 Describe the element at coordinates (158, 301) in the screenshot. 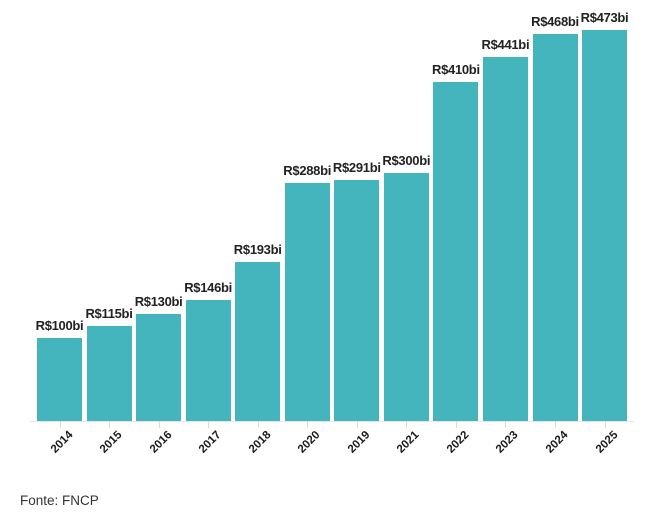

I see `bar-value-label: R$130bi` at that location.